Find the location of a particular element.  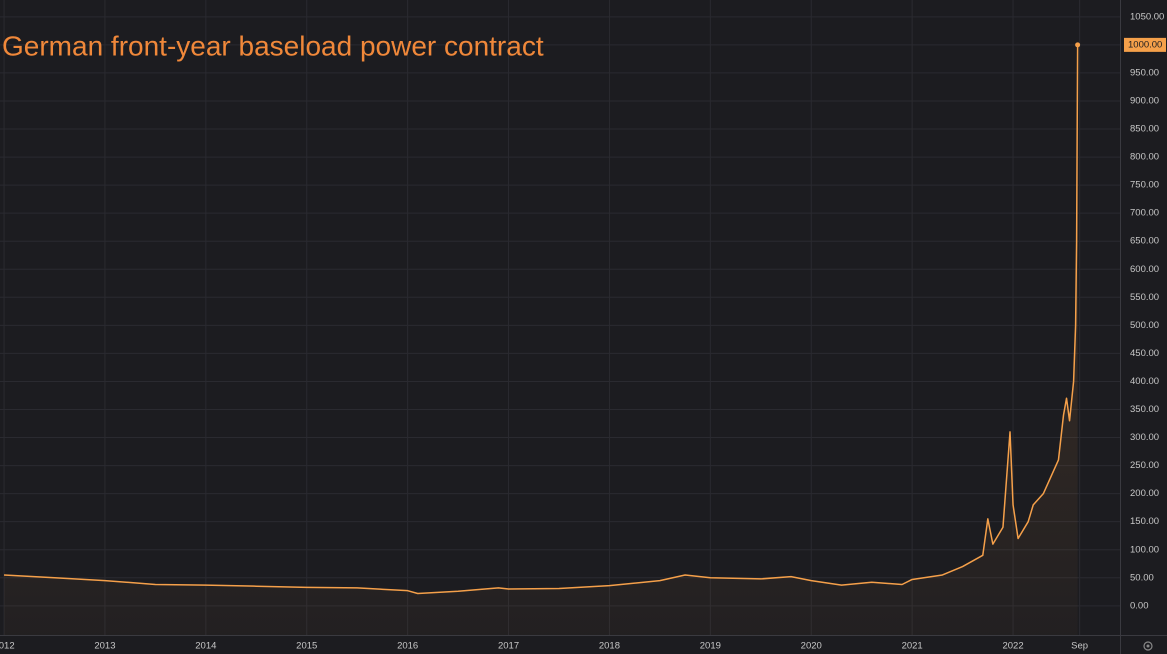

y-tick-label: 400.00 is located at coordinates (1144, 381).